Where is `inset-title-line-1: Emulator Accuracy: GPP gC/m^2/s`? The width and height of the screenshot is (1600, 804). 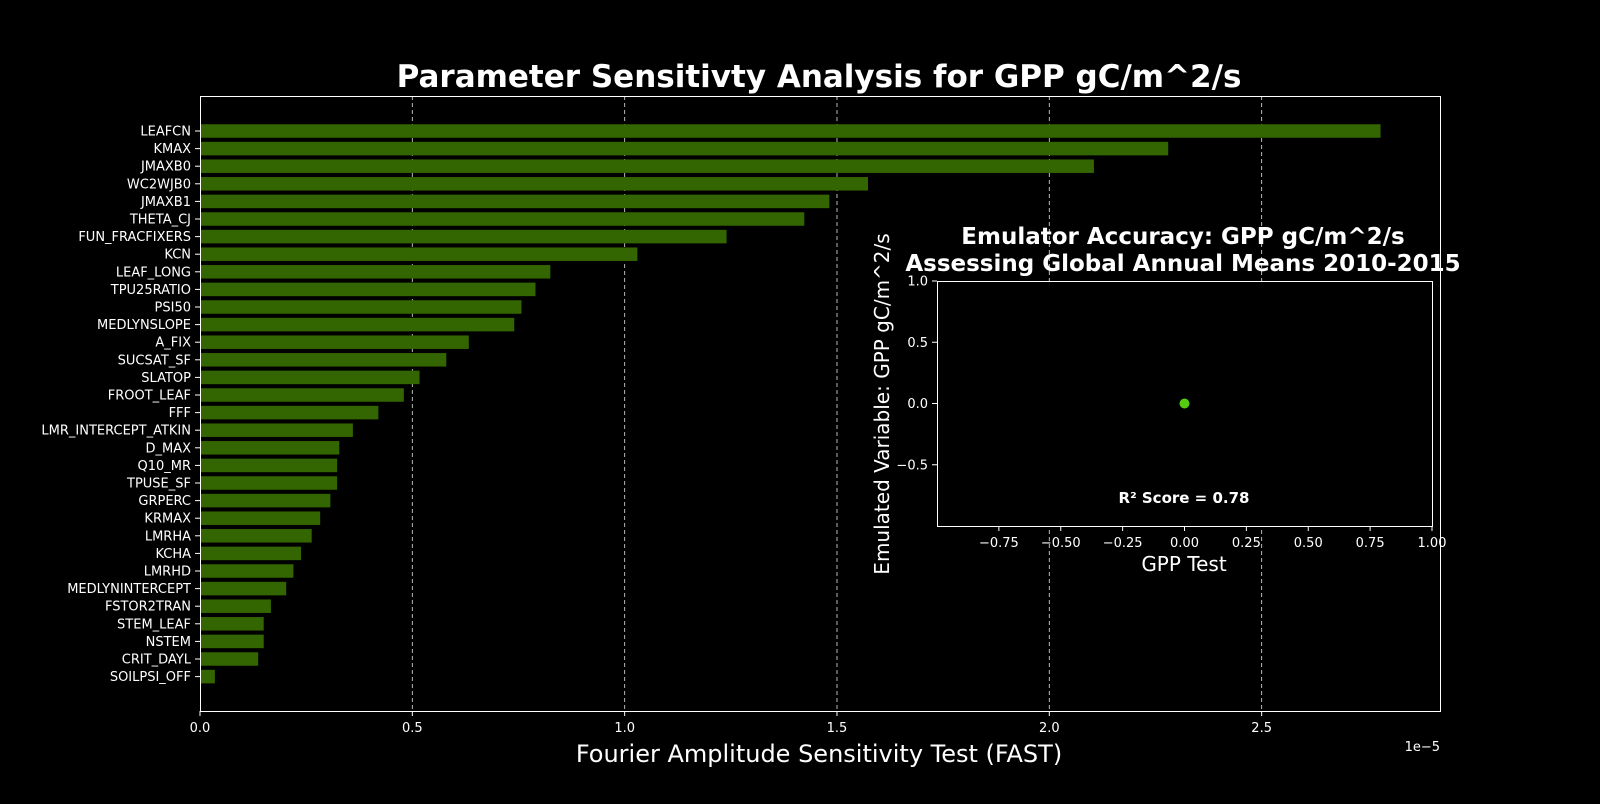 inset-title-line-1: Emulator Accuracy: GPP gC/m^2/s is located at coordinates (1182, 237).